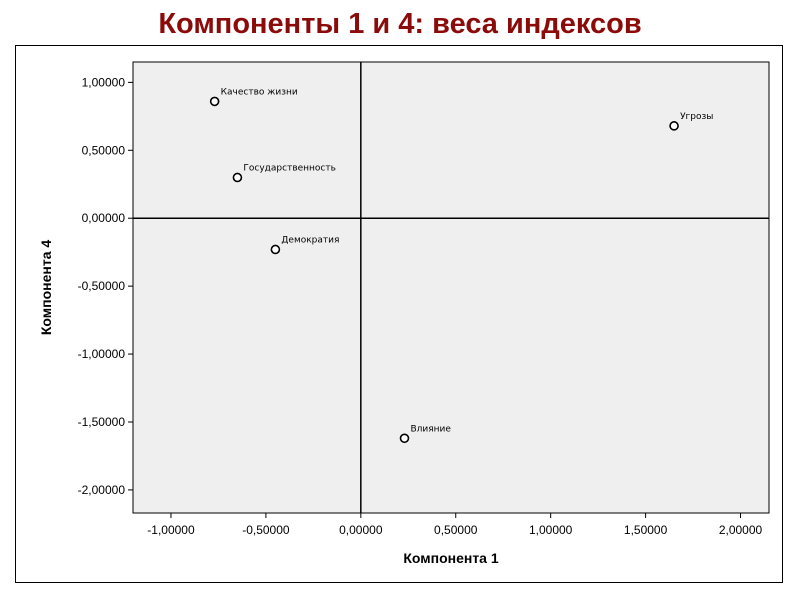 Image resolution: width=800 pixels, height=600 pixels. Describe the element at coordinates (289, 168) in the screenshot. I see `data-point-label: Государственность` at that location.